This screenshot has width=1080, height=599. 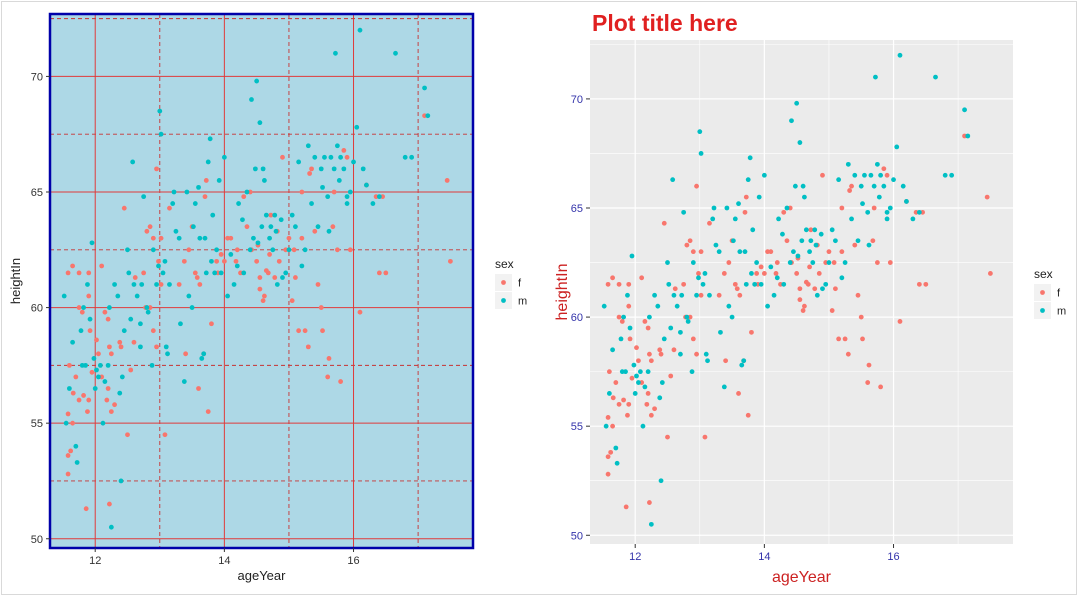 What do you see at coordinates (503, 282) in the screenshot?
I see `legend-marker-f` at bounding box center [503, 282].